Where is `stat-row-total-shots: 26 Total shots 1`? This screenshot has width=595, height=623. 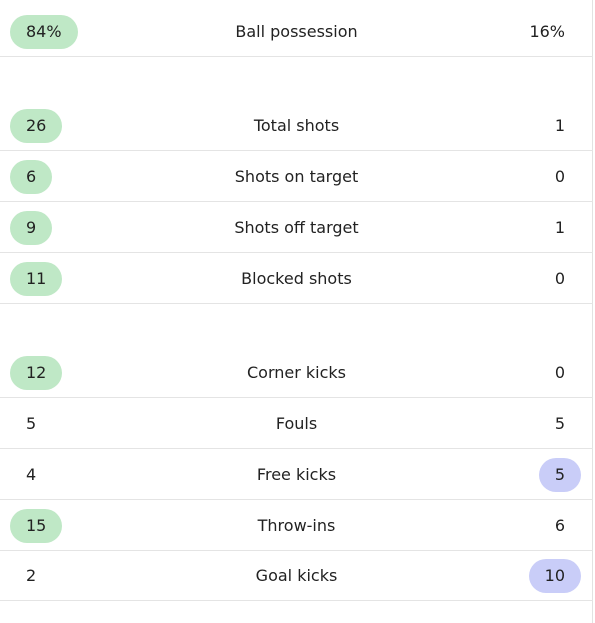
stat-row-total-shots: 26 Total shots 1 is located at coordinates (296, 126).